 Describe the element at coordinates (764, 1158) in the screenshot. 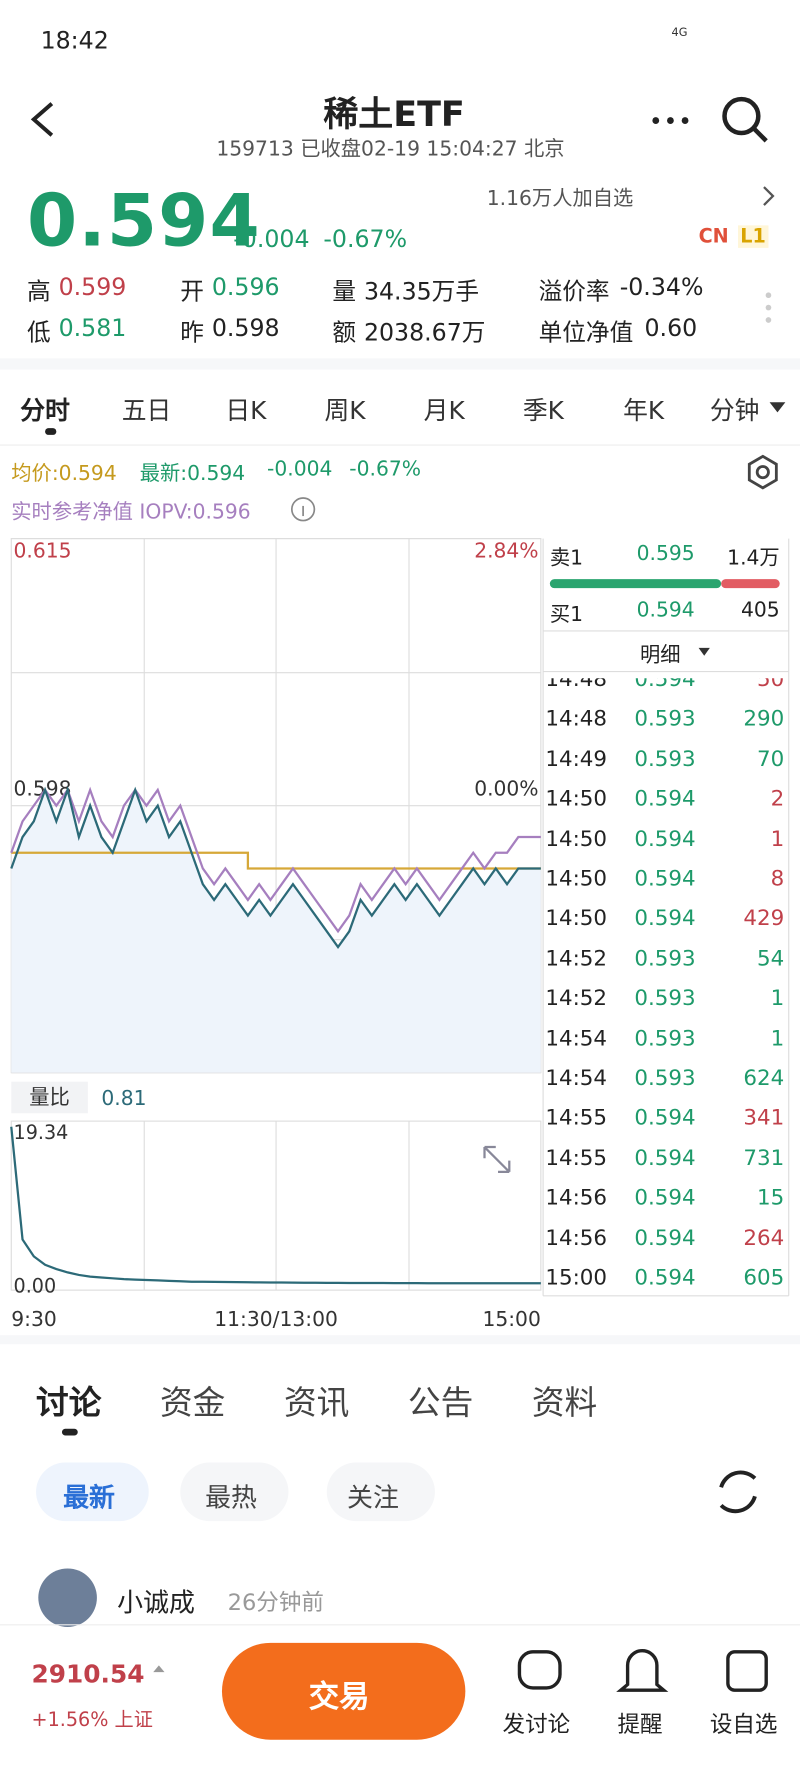

I see `trade-volume: 731` at that location.